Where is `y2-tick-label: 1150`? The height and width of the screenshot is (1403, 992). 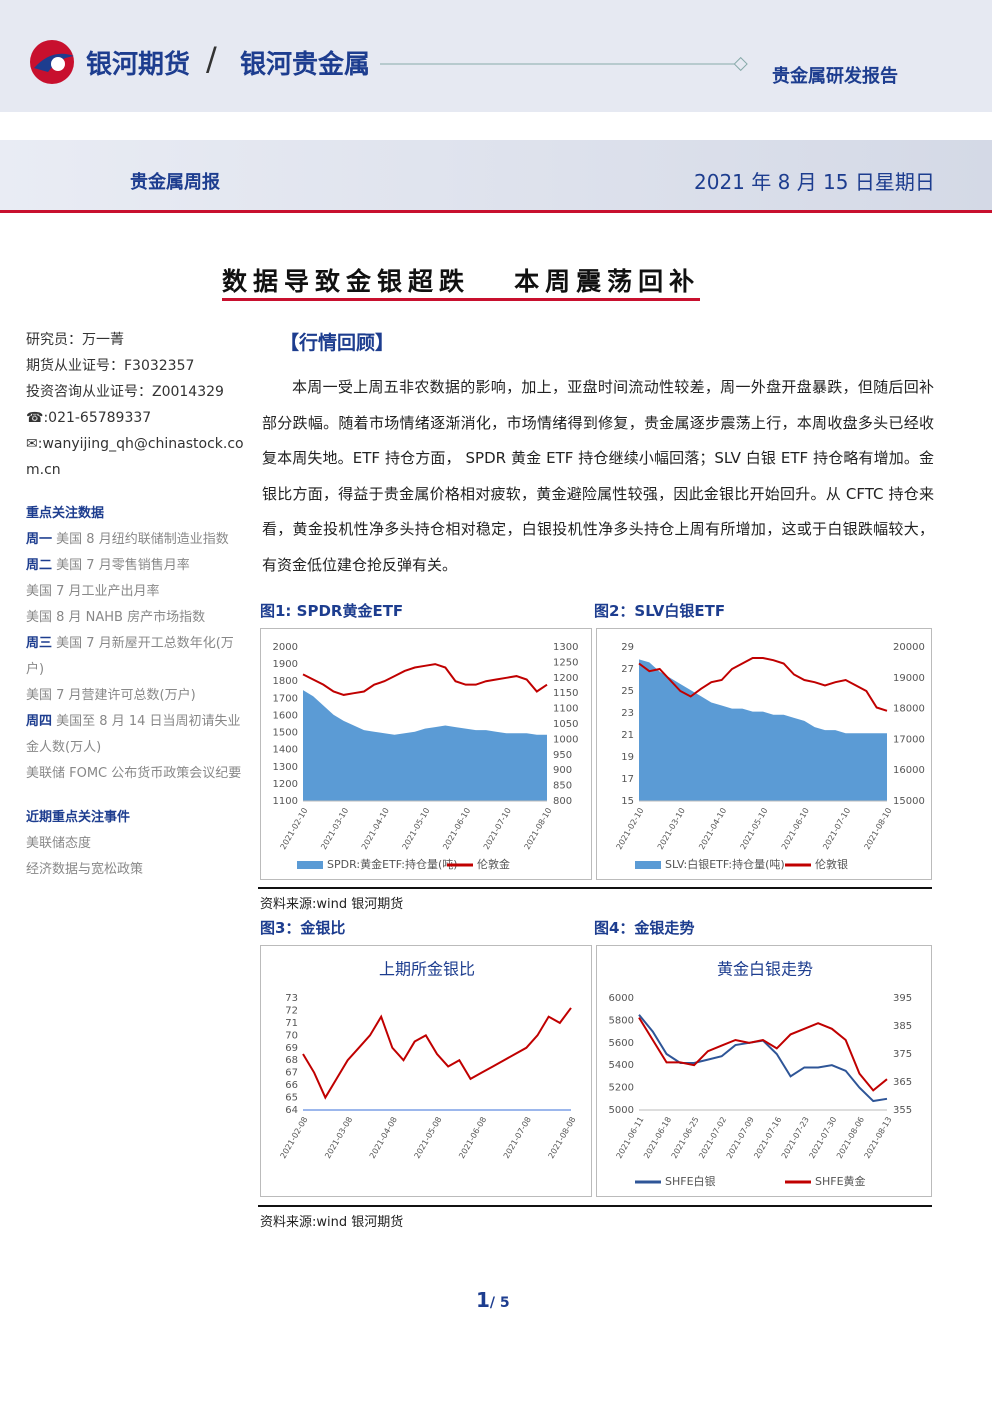 y2-tick-label: 1150 is located at coordinates (565, 693).